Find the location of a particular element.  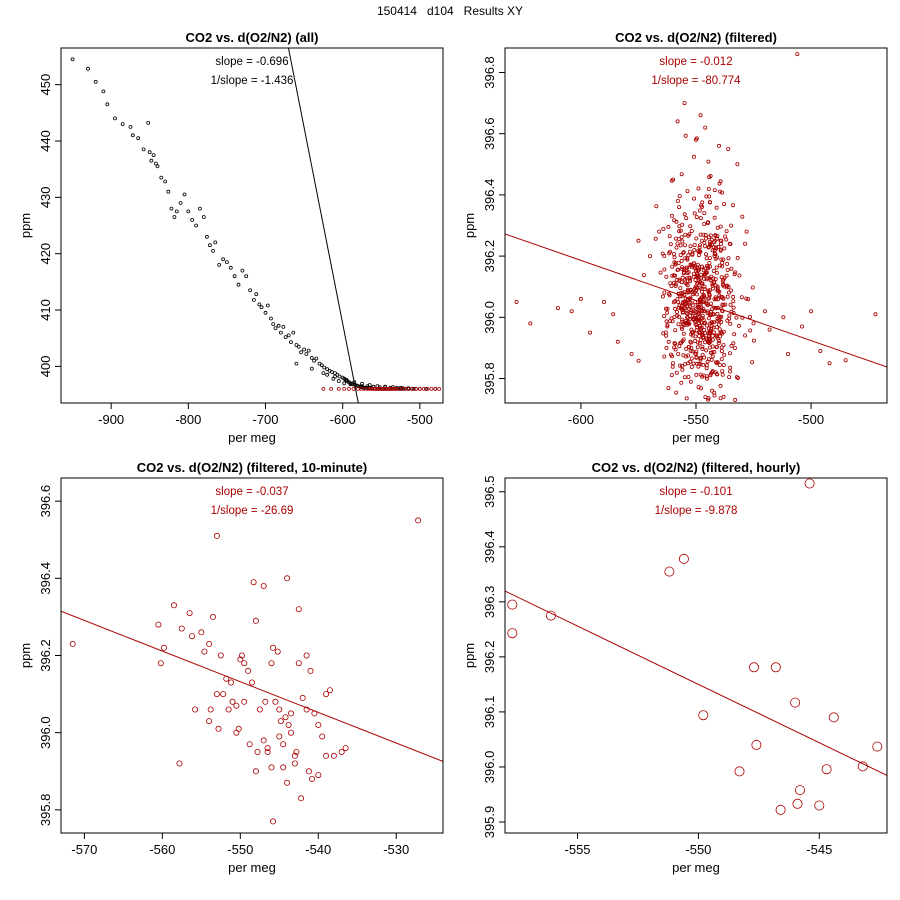

x-axis-label: per meg is located at coordinates (696, 437).